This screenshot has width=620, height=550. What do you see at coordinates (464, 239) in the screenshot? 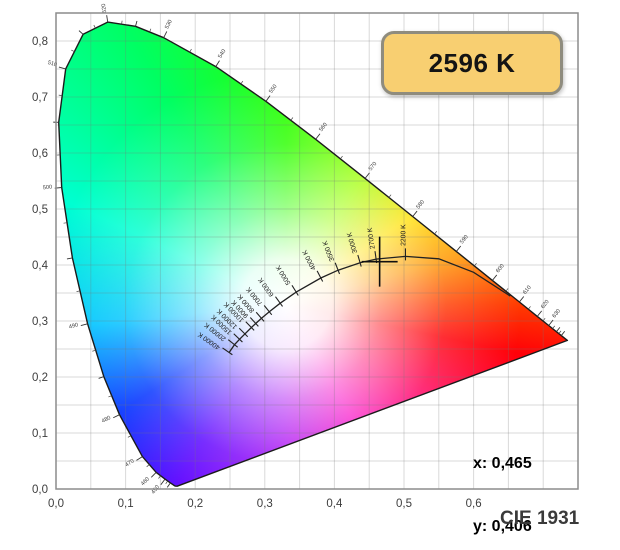
I see `svg-text: 590` at bounding box center [464, 239].